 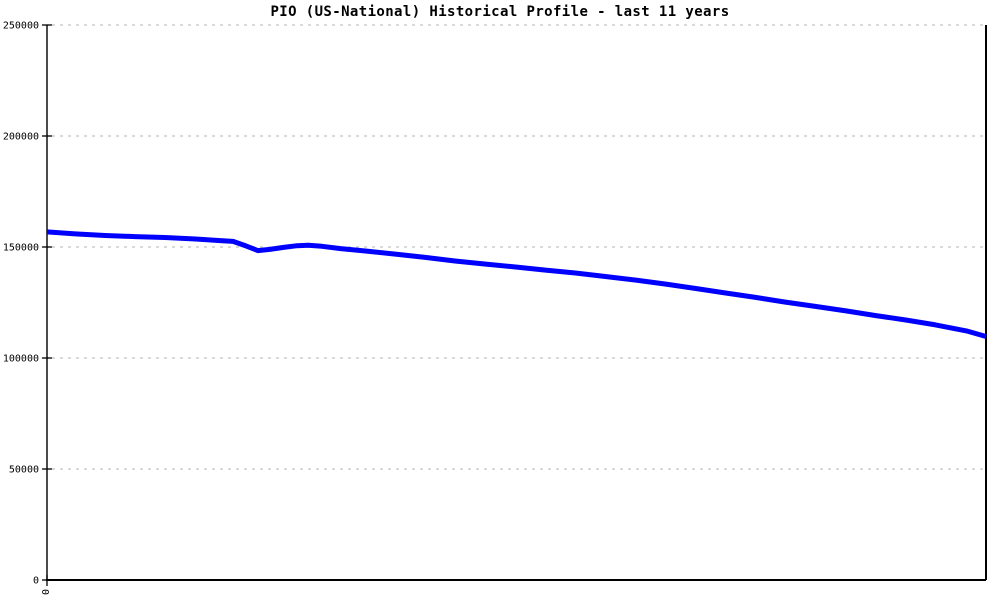 What do you see at coordinates (36, 581) in the screenshot?
I see `y-tick-label: 0` at bounding box center [36, 581].